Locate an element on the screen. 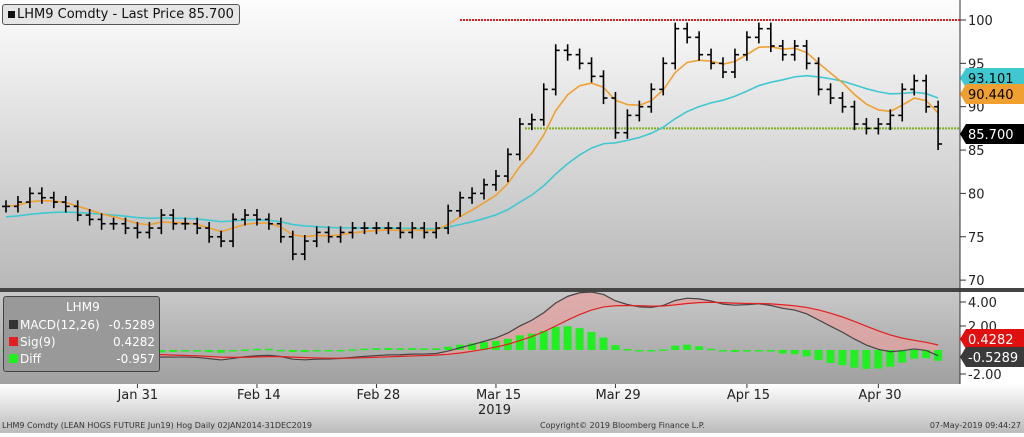  sig-value: 0.4282 is located at coordinates (134, 342).